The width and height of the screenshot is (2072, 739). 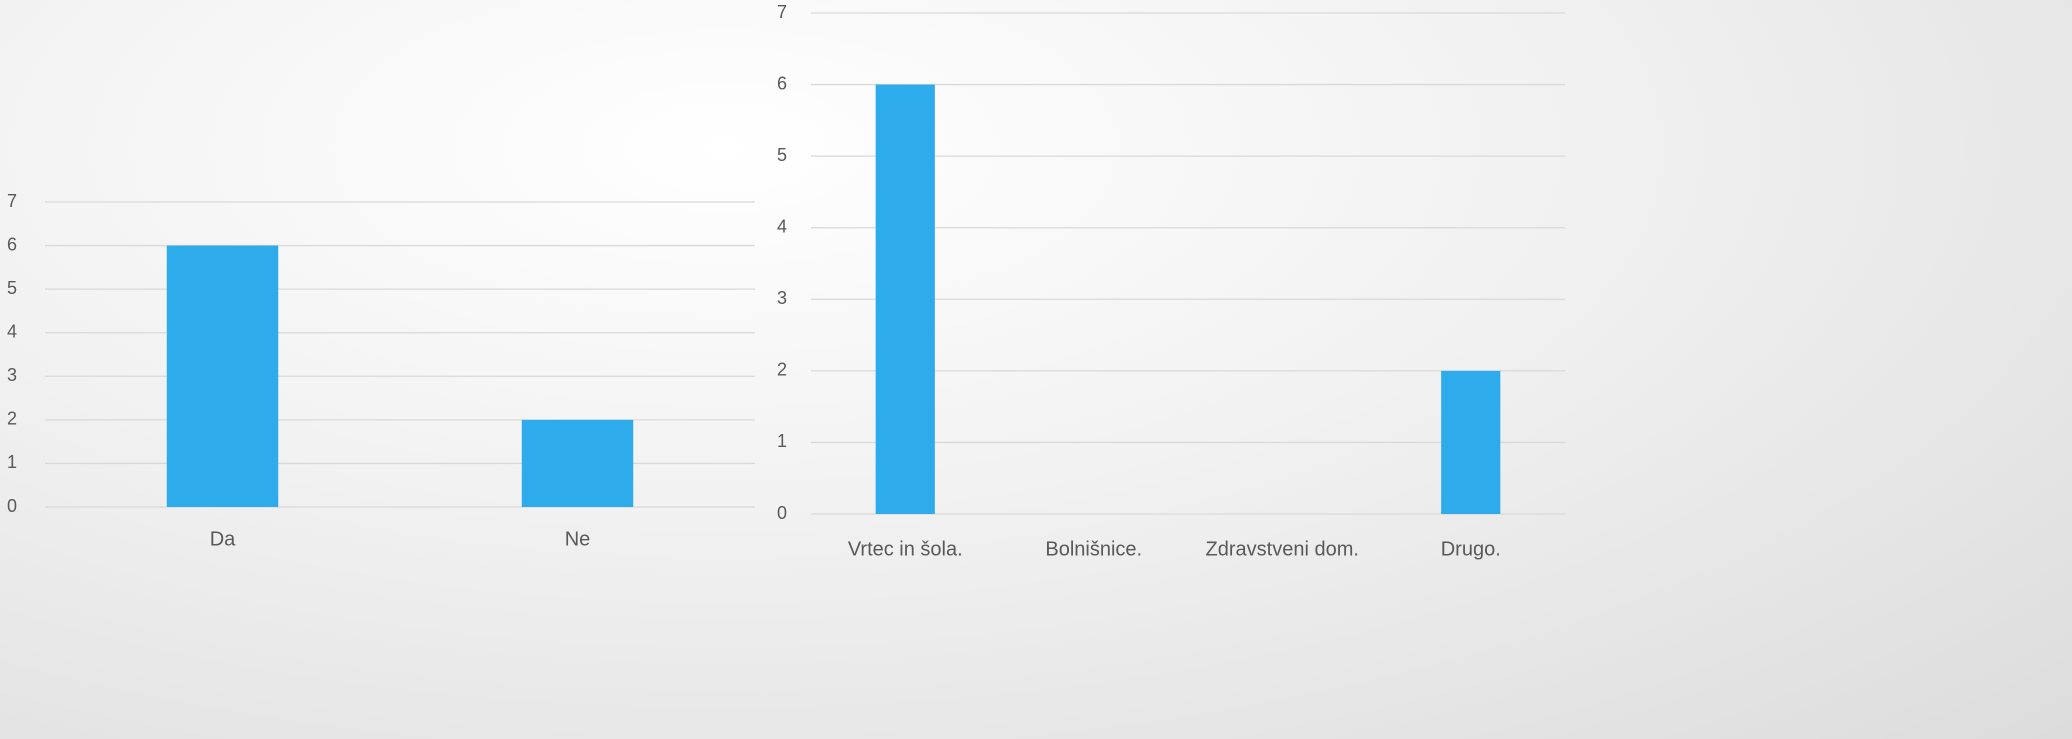 I want to click on x-tick-label: Bolnišnice., so click(x=1093, y=549).